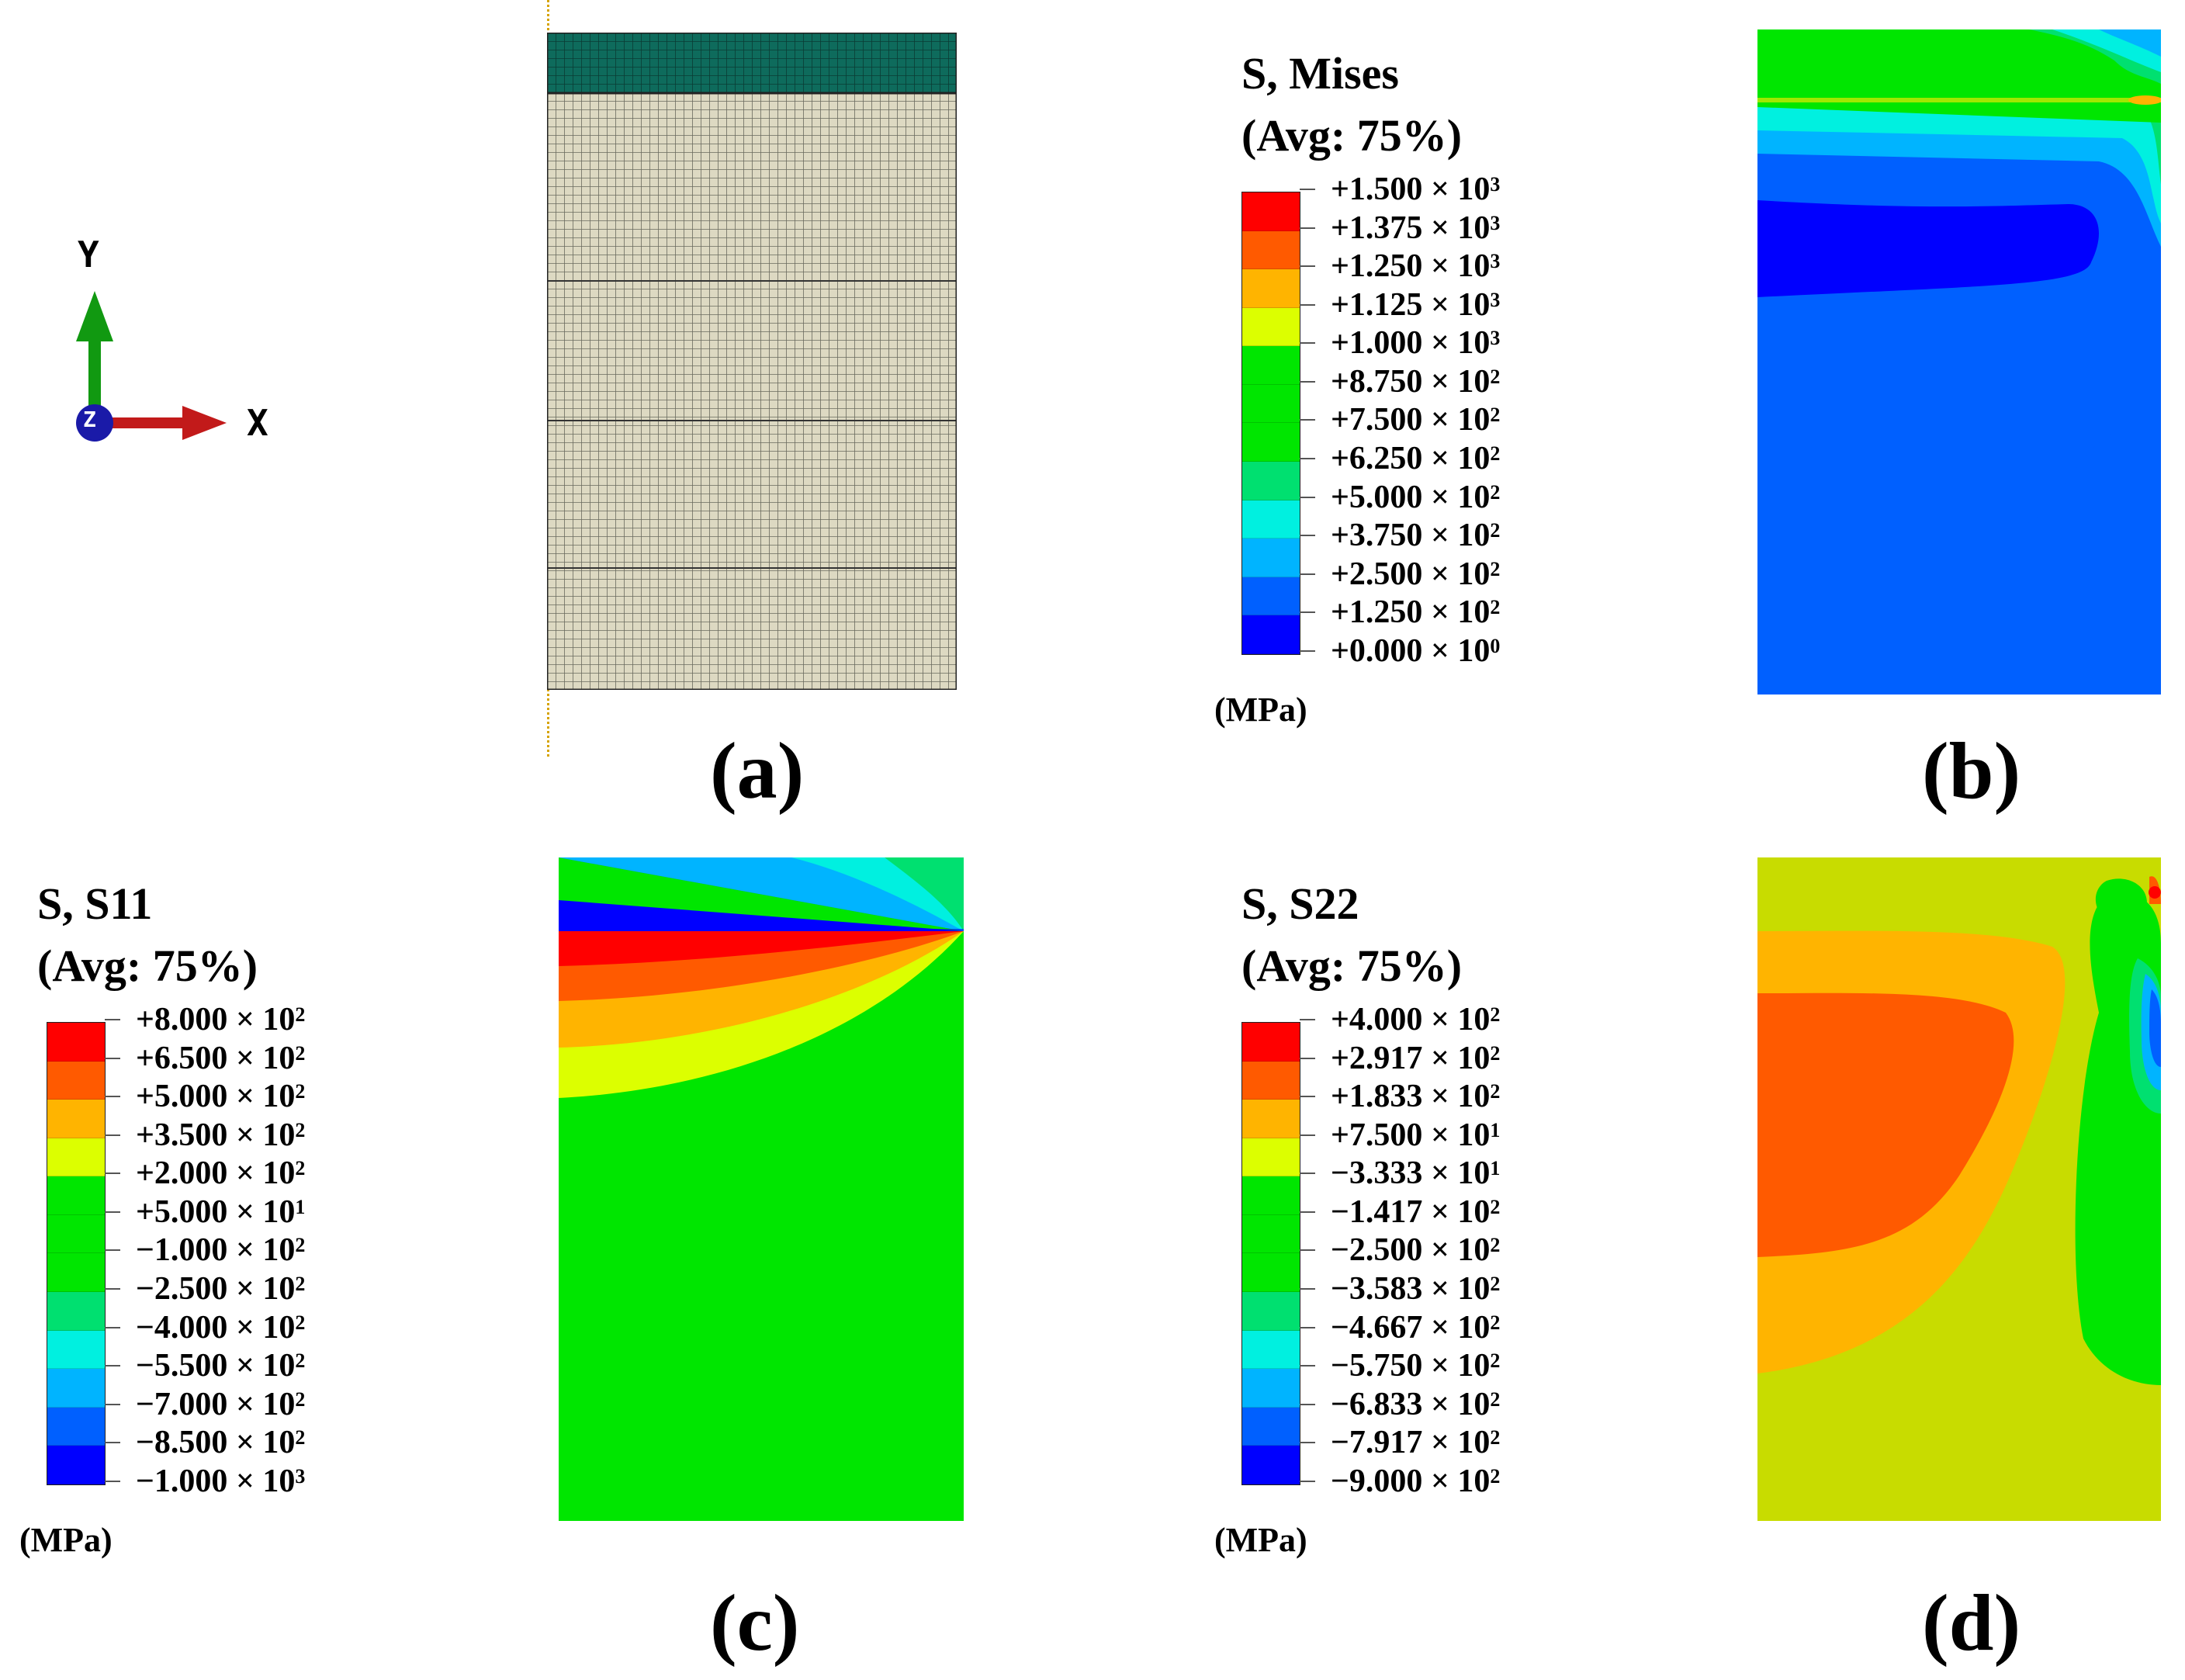  Describe the element at coordinates (1459, 1097) in the screenshot. I see `legend-tick: +1.833 × 102` at that location.